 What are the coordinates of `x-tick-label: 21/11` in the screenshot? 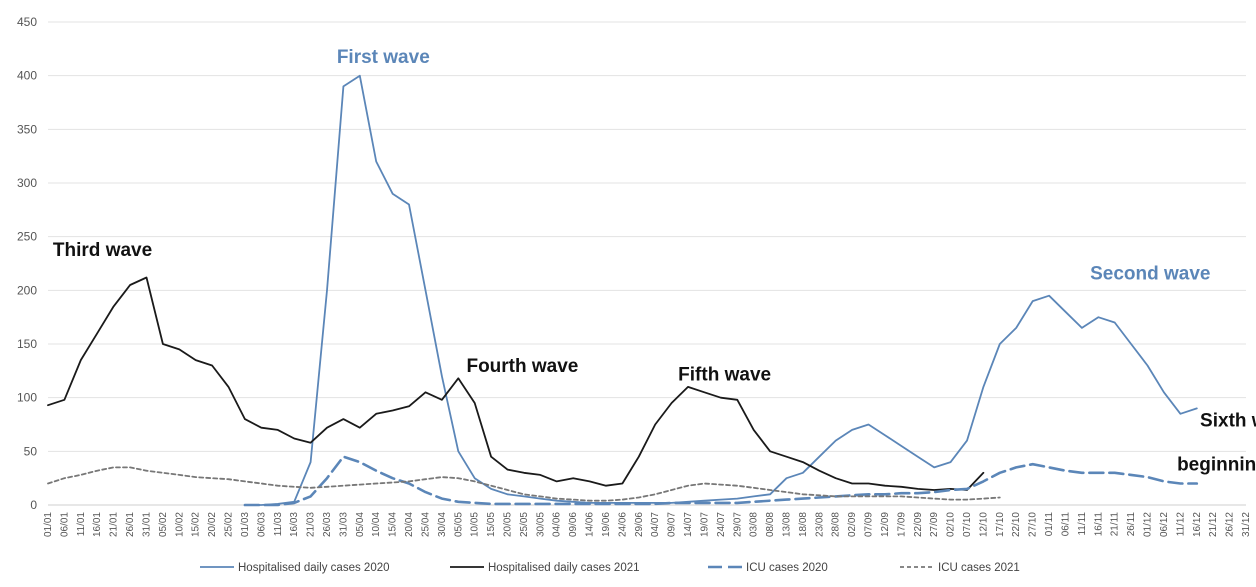 It's located at (1115, 524).